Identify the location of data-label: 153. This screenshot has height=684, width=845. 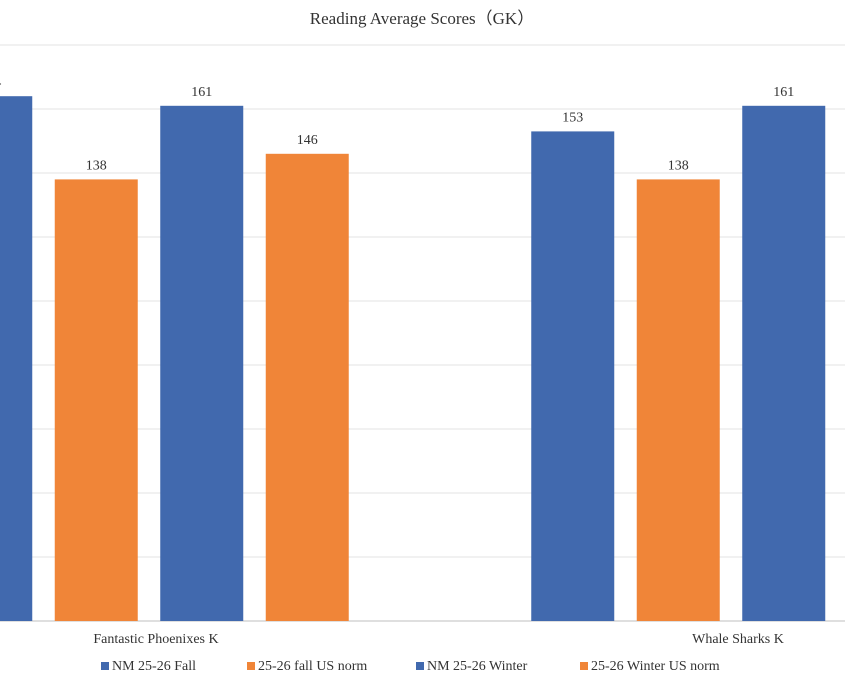
(572, 118).